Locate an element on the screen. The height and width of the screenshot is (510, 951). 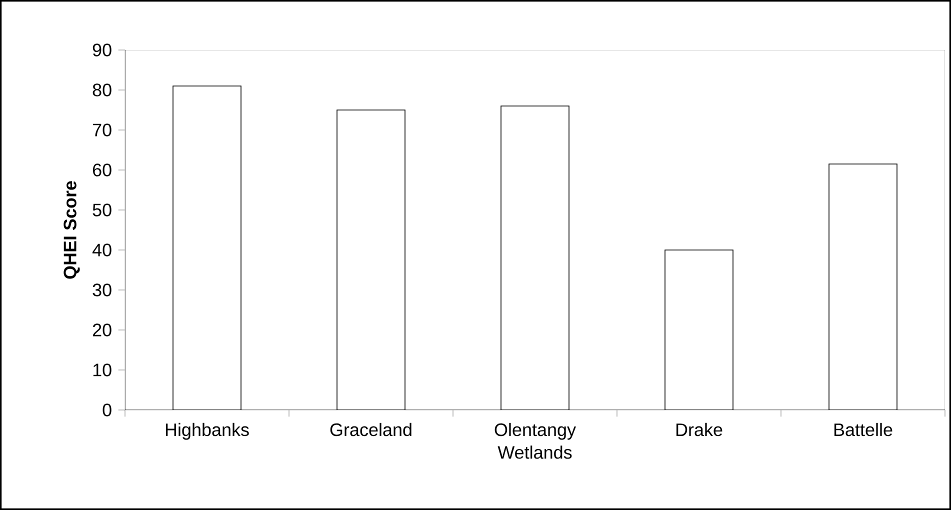
y-tick-label: 60 is located at coordinates (102, 170).